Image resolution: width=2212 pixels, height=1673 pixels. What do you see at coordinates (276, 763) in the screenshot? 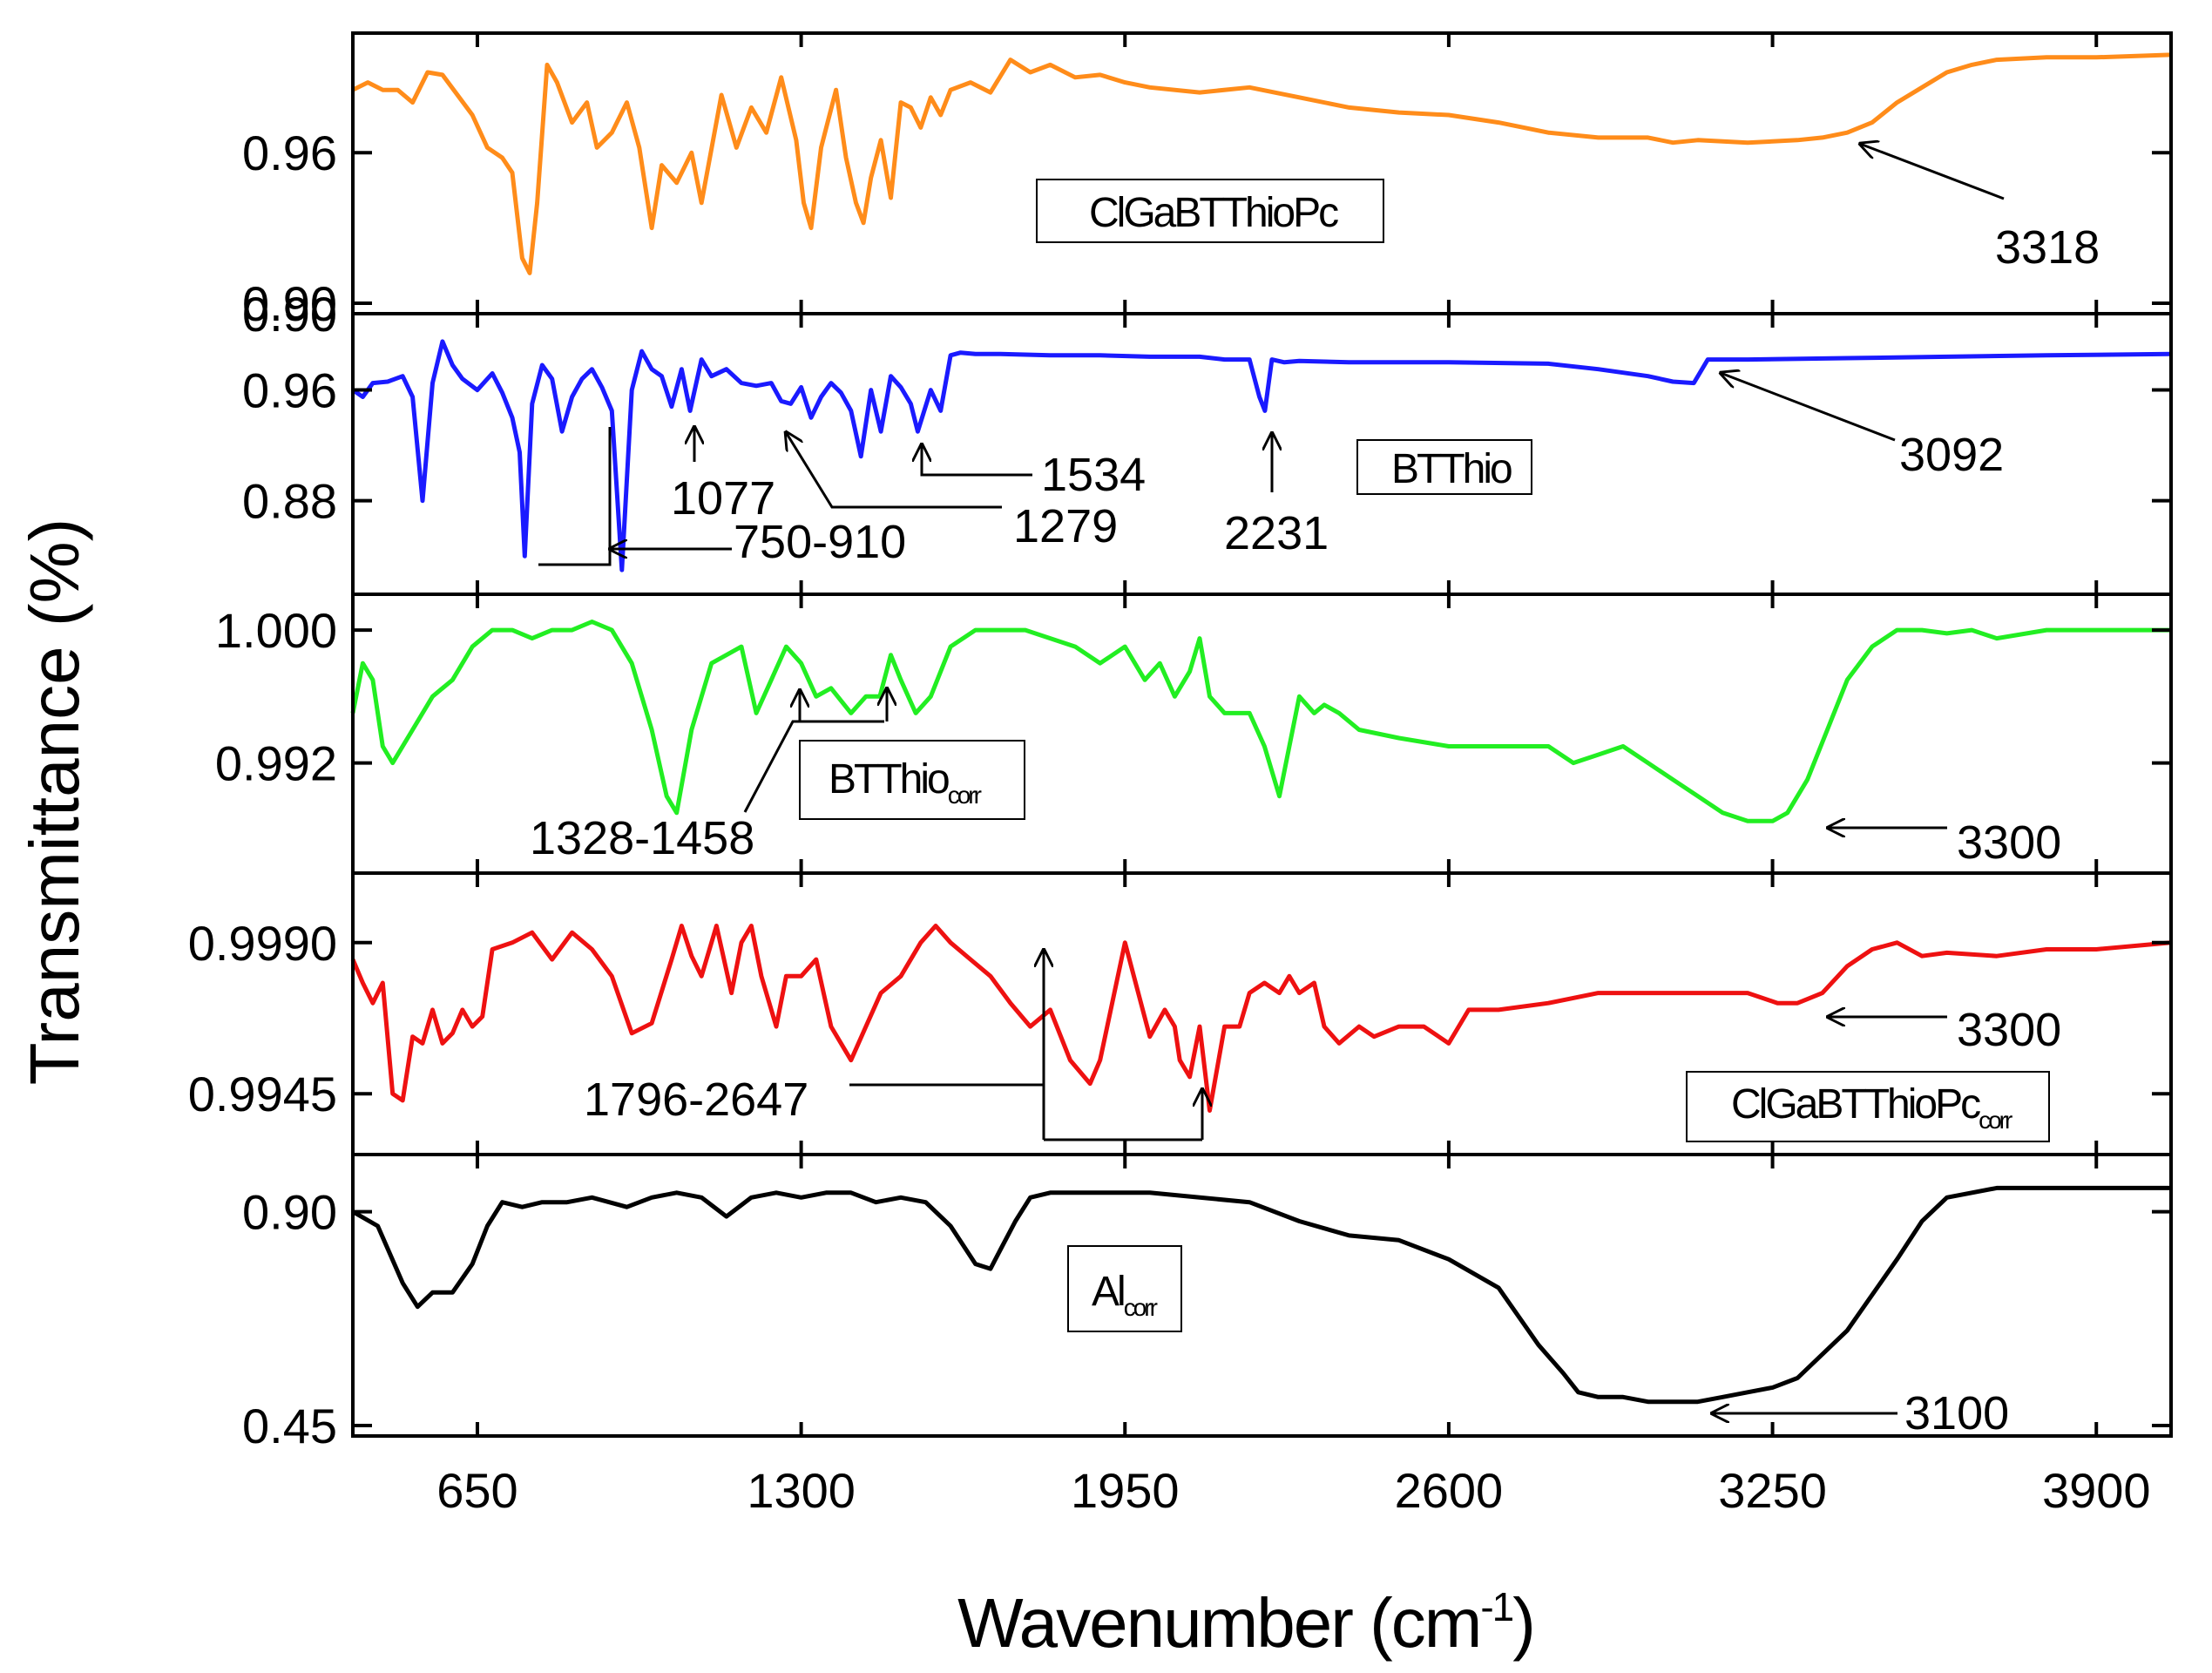
I see `y-tick-label: 0.992` at bounding box center [276, 763].